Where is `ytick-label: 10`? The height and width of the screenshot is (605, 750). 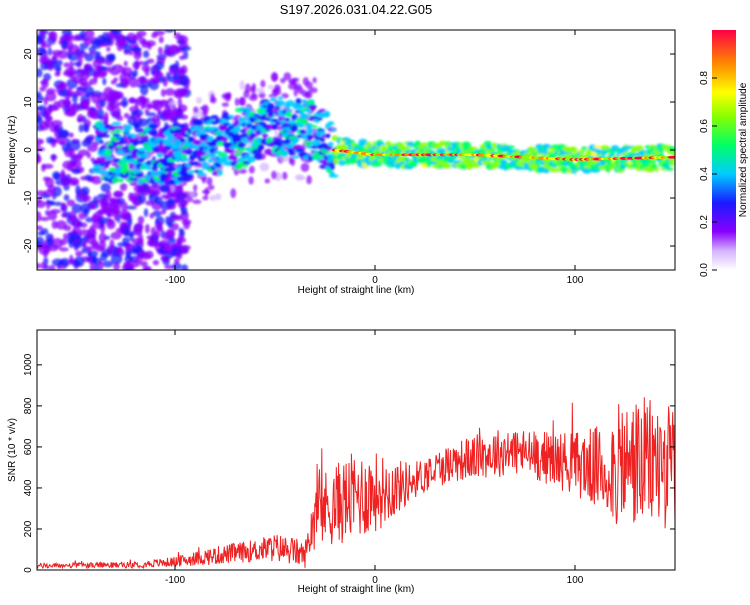
ytick-label: 10 is located at coordinates (28, 102).